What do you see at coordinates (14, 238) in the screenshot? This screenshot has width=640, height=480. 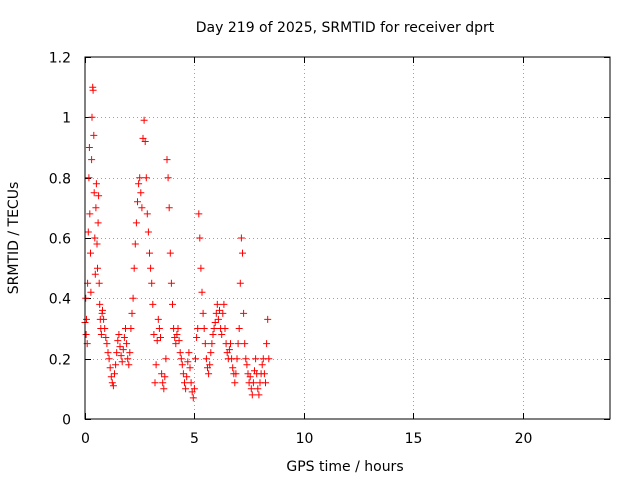 I see `y-axis-label: SRMTID / TECUs` at bounding box center [14, 238].